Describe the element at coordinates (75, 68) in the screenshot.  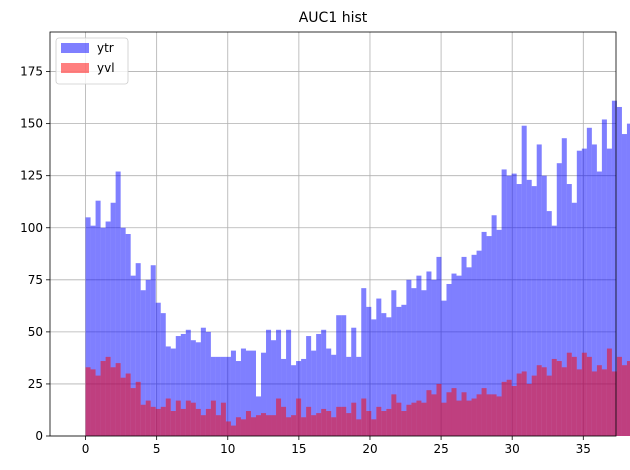
I see `legend-swatch-yvl` at that location.